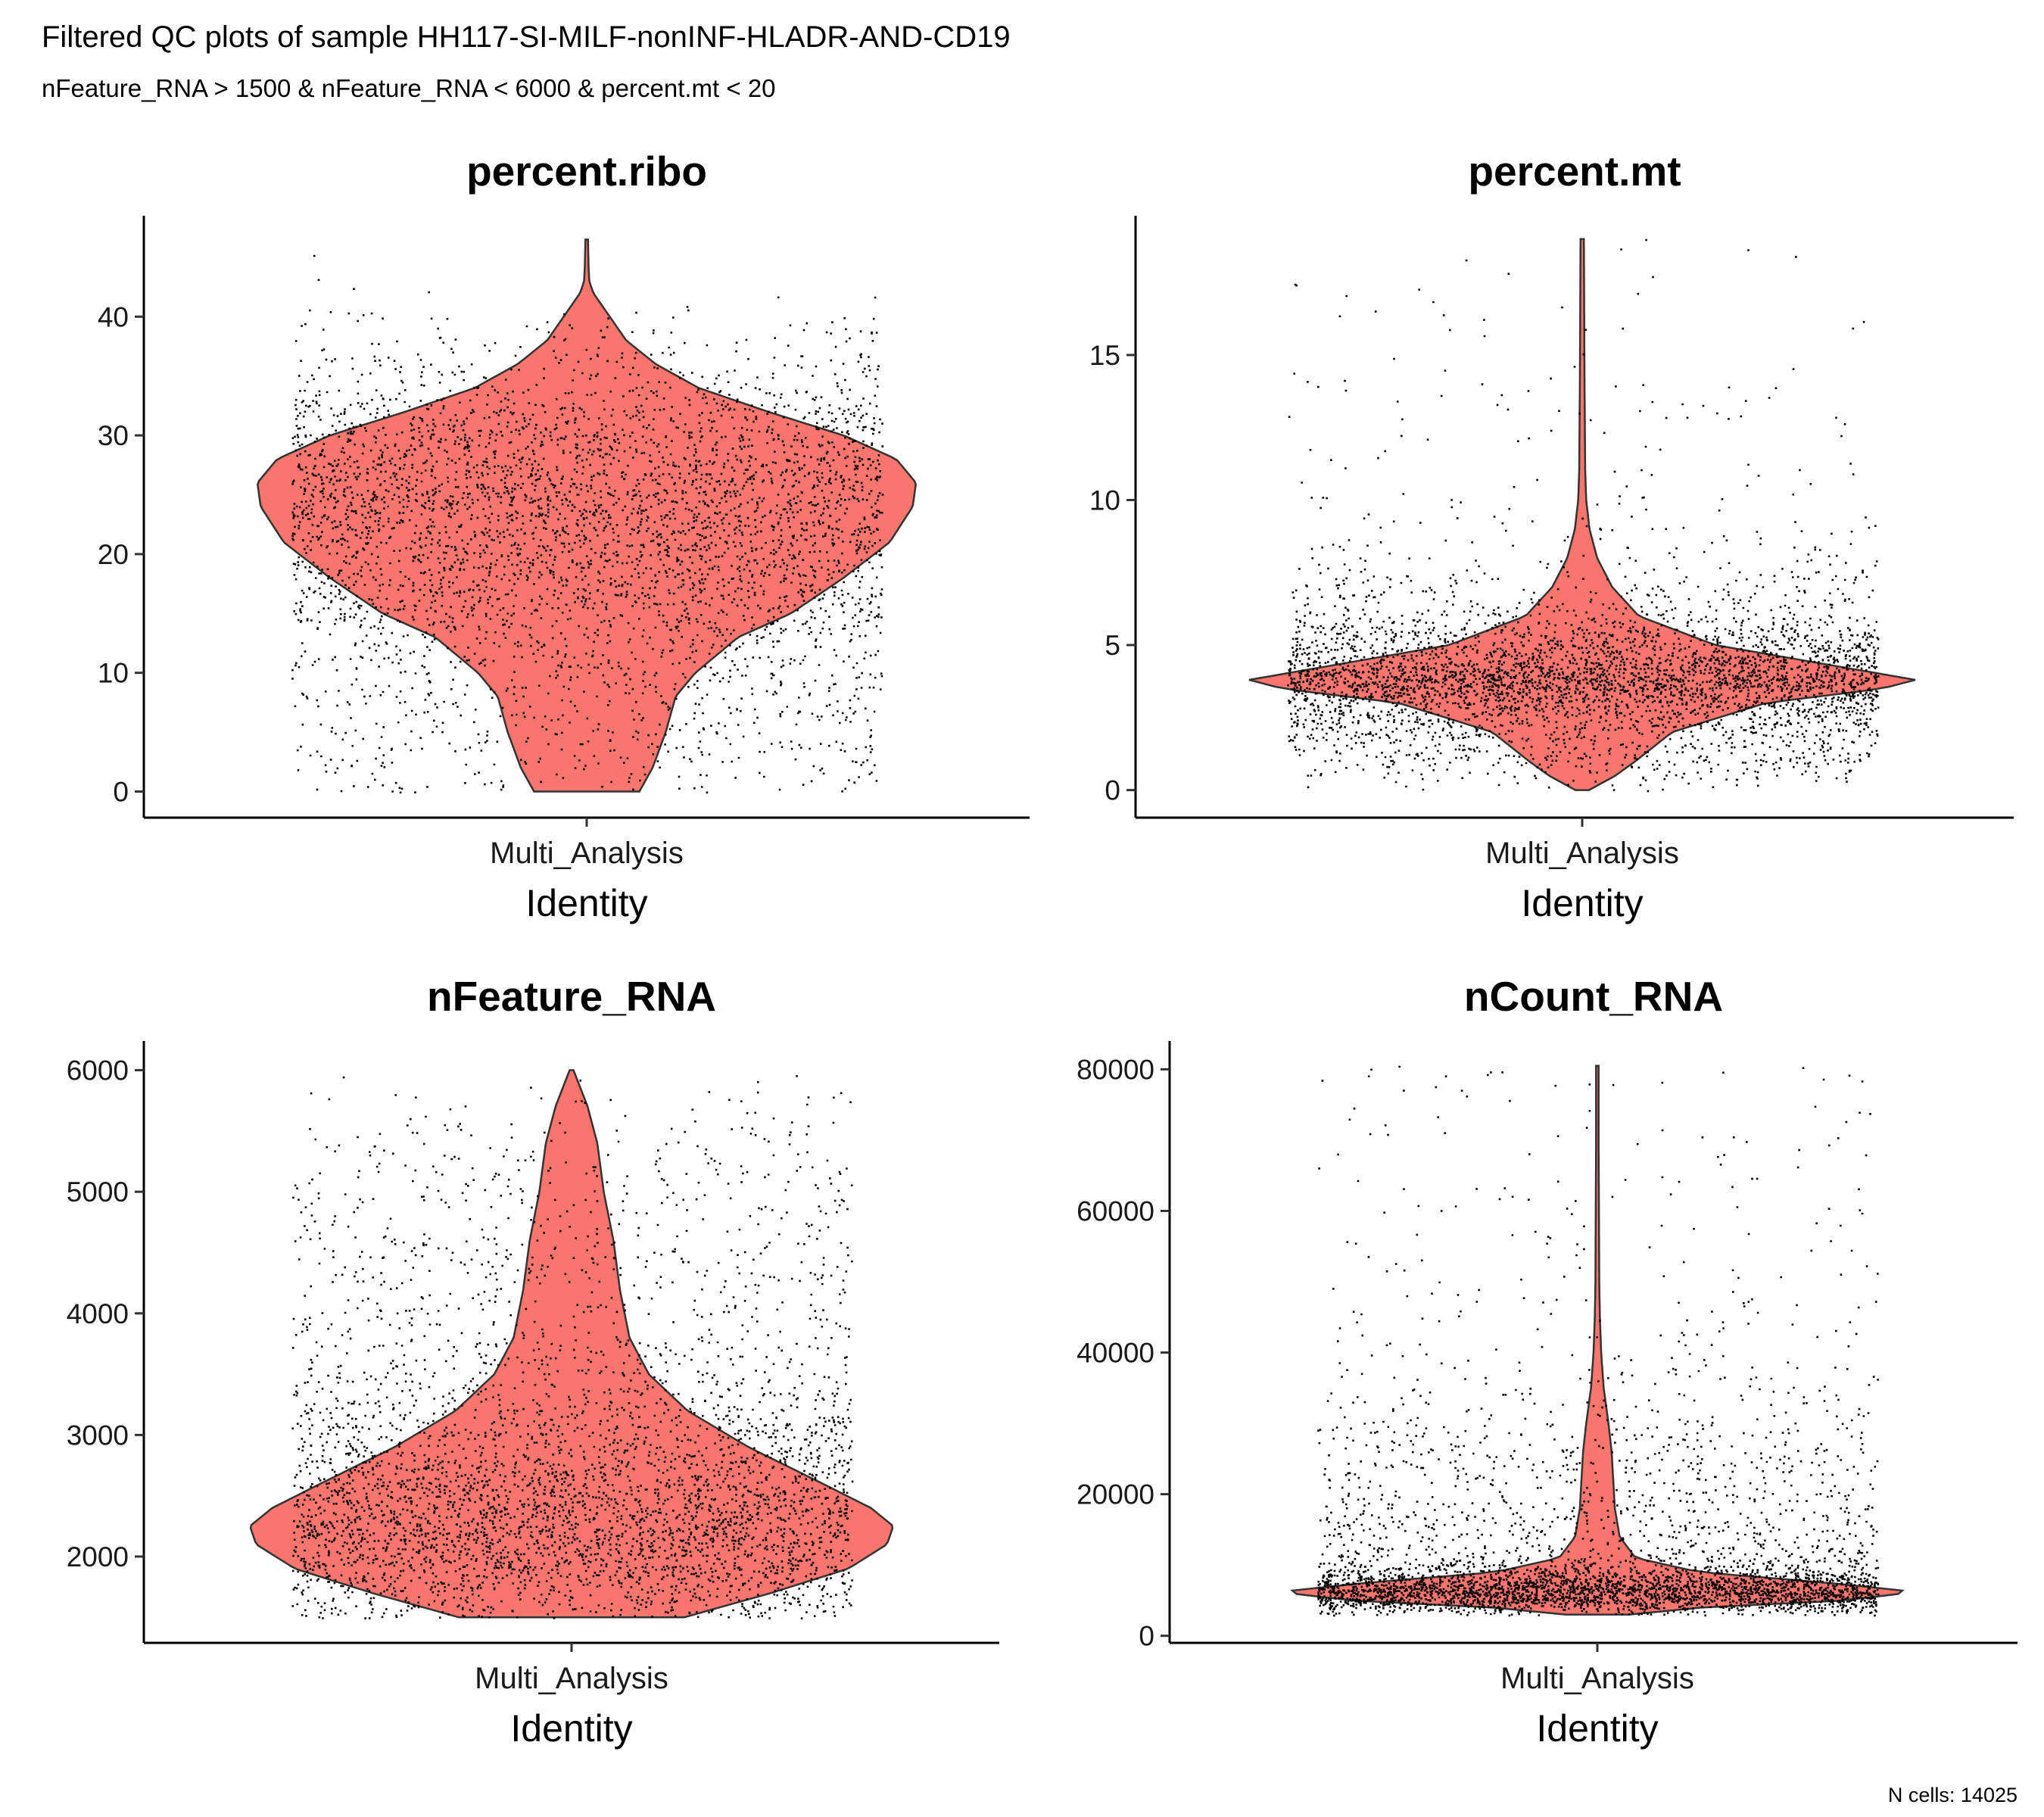 This screenshot has width=2044, height=1817. What do you see at coordinates (1593, 996) in the screenshot?
I see `panel-title: nCount_RNA` at bounding box center [1593, 996].